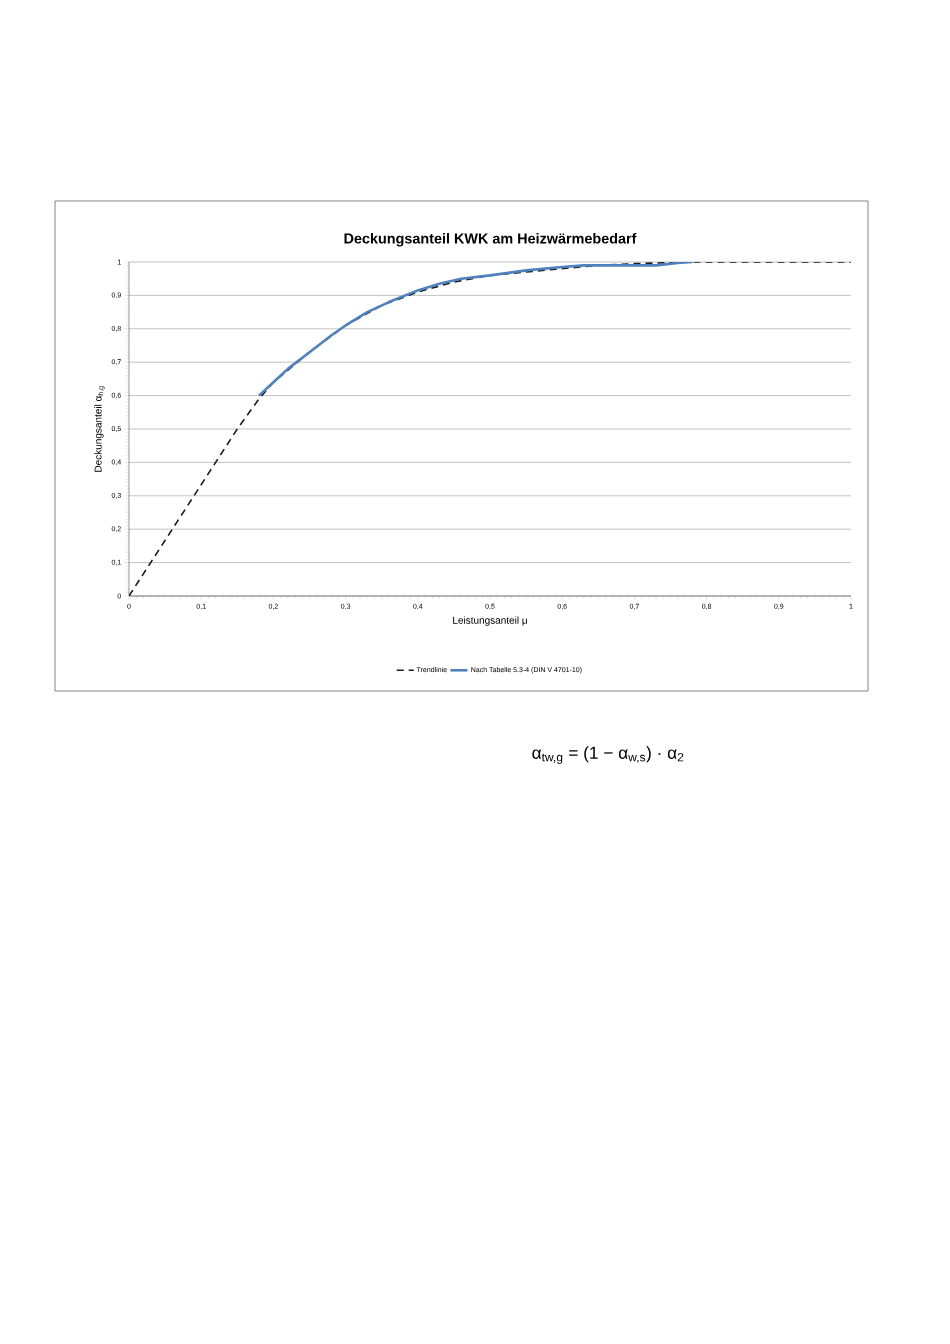 The width and height of the screenshot is (950, 1344). I want to click on text: α$_{tw,g}$ = (1 − α$_{w,s}$) · α$_{2}$, so click(608, 755).